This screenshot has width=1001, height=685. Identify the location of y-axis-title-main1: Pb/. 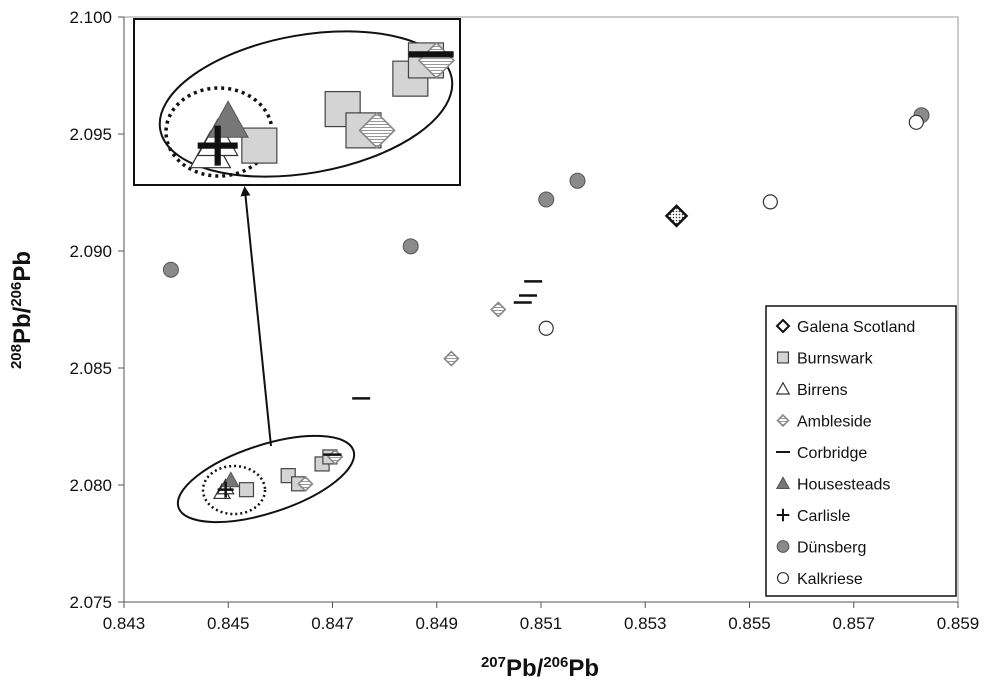
(22, 325).